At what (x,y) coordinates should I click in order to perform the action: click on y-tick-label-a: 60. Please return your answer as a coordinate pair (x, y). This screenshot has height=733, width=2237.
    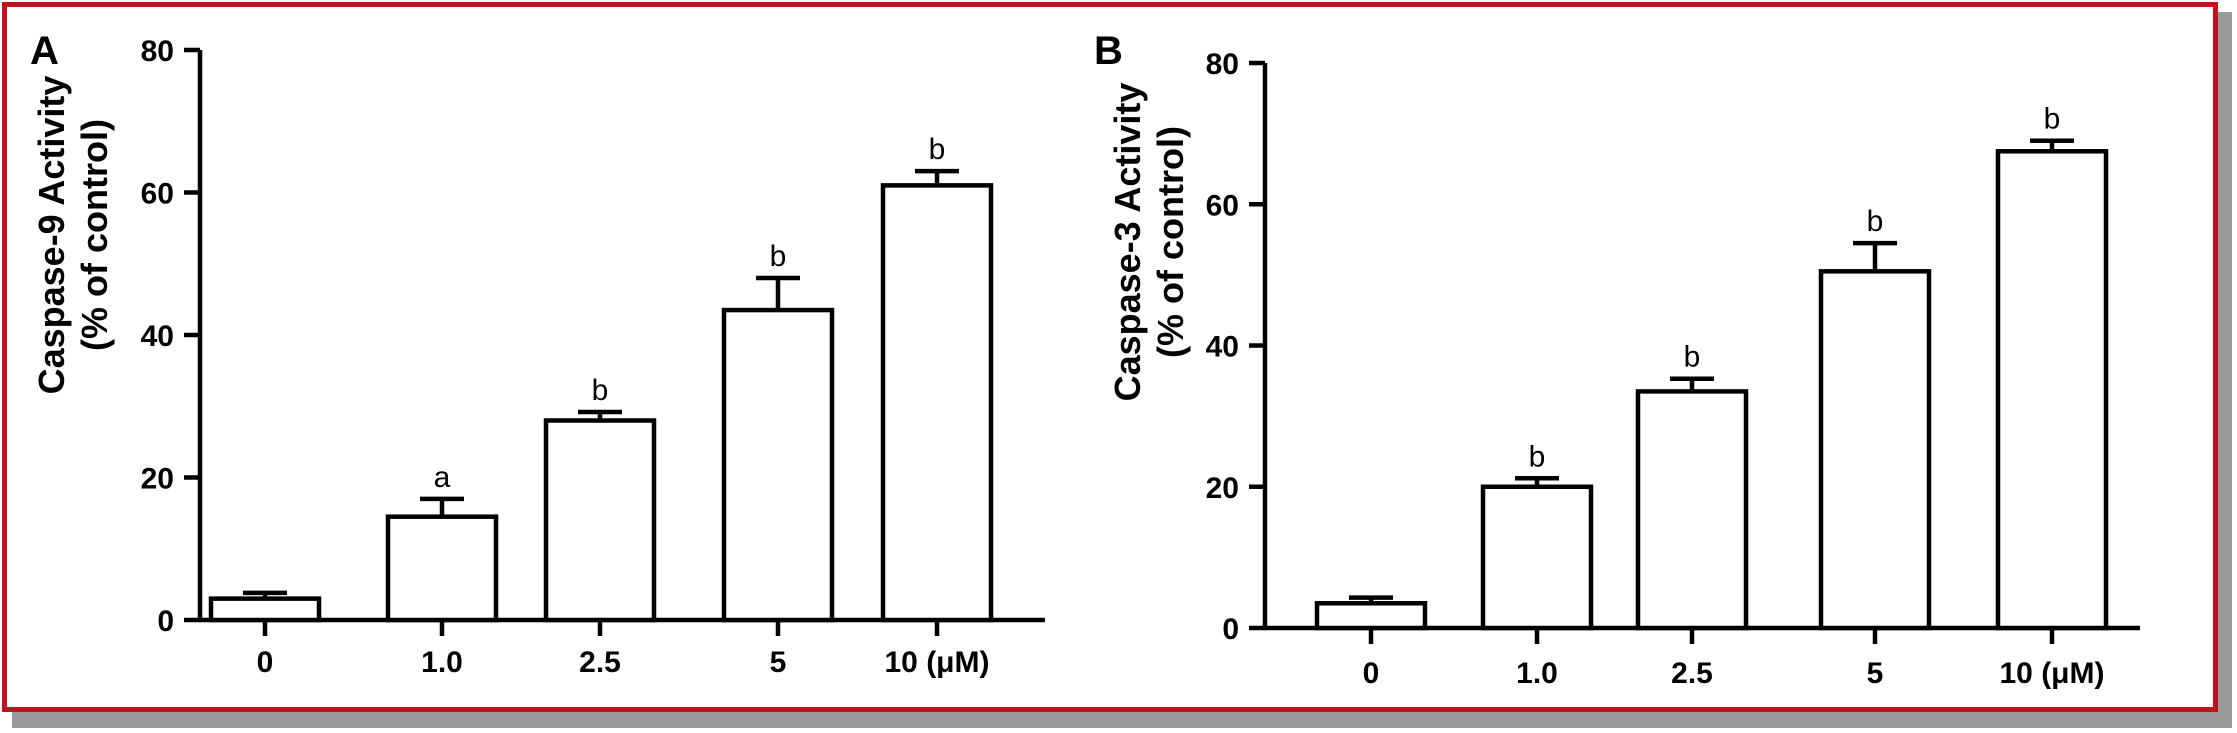
    Looking at the image, I should click on (157, 194).